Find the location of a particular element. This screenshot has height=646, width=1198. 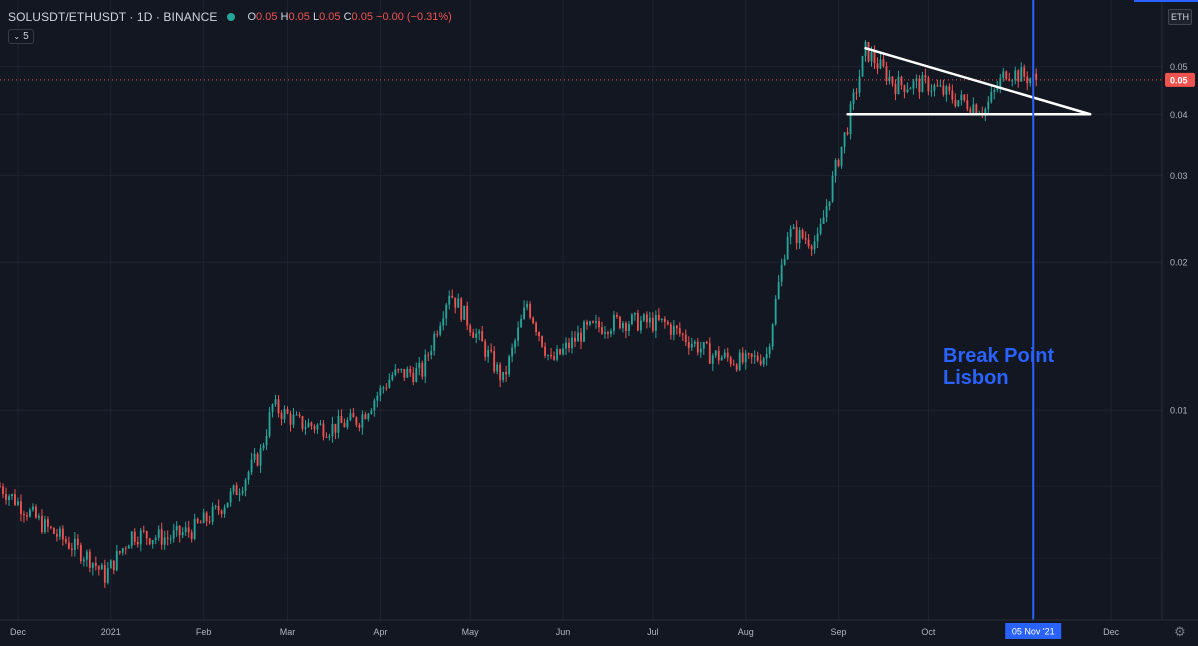

ohlc-values: O0.05 H0.05 L0.05 C0.05 −0.00 (−0.31%) is located at coordinates (349, 17).